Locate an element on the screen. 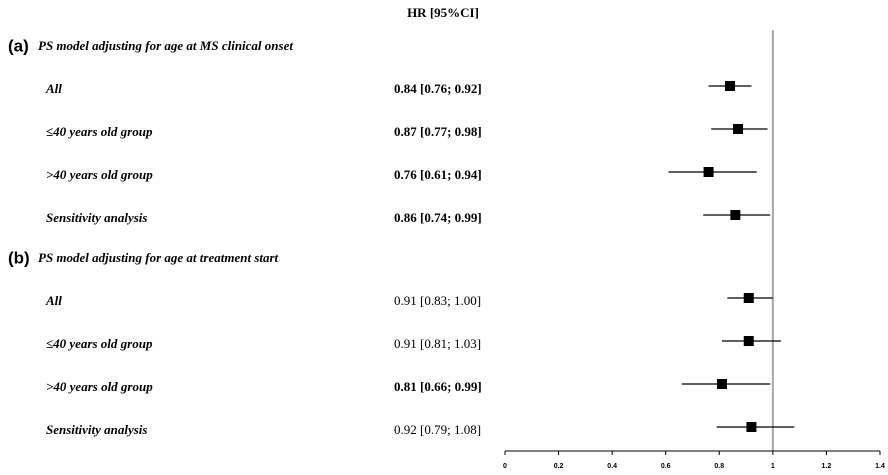  group-tag: (a) is located at coordinates (18, 45).